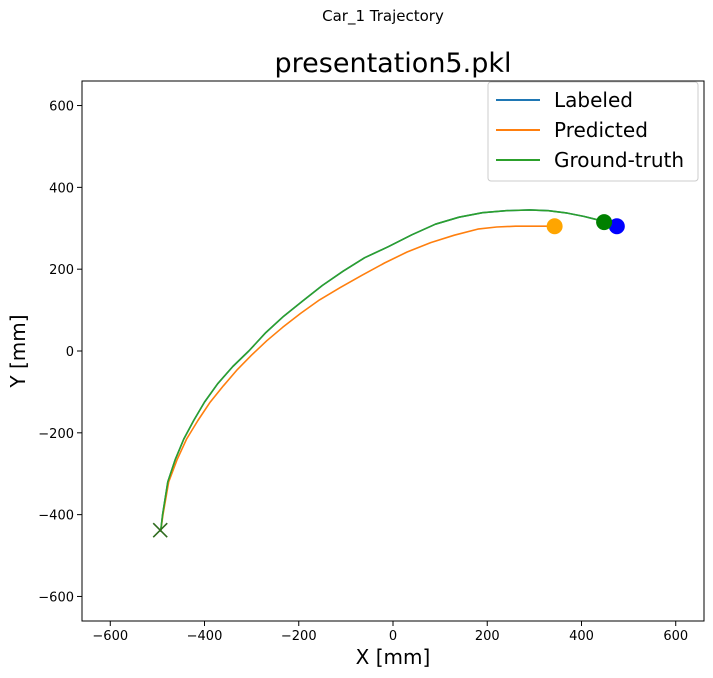 This screenshot has height=678, width=713. What do you see at coordinates (299, 636) in the screenshot?
I see `x-tick-label: −200` at bounding box center [299, 636].